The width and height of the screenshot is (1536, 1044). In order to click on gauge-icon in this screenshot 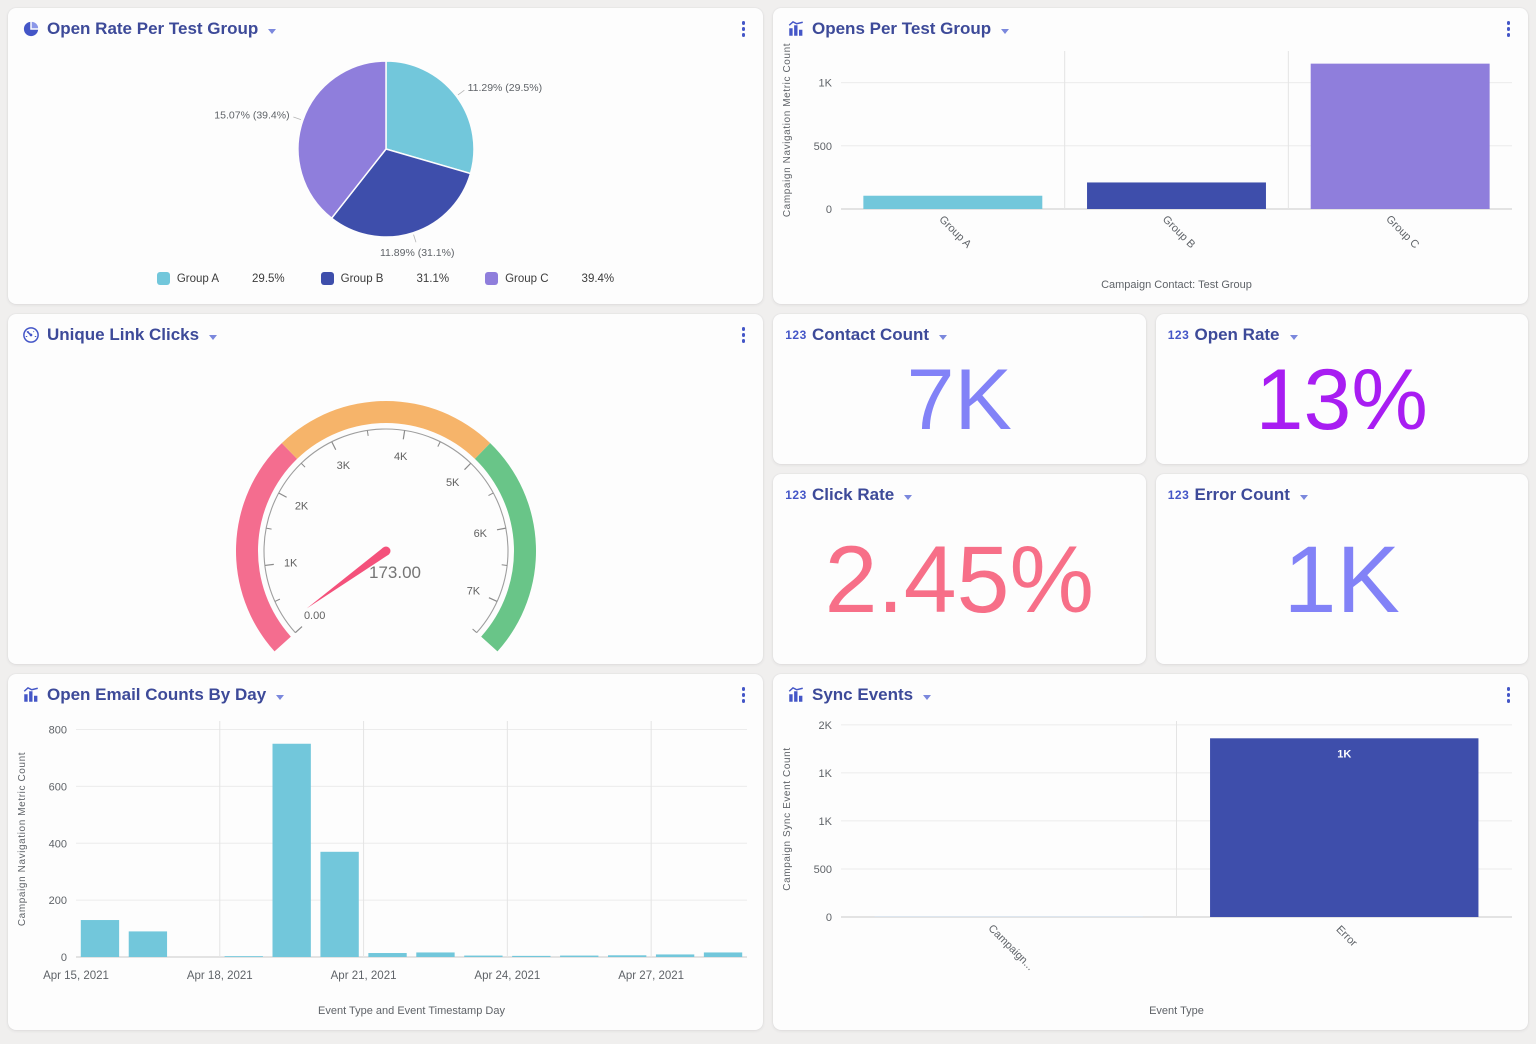, I will do `click(31, 335)`.